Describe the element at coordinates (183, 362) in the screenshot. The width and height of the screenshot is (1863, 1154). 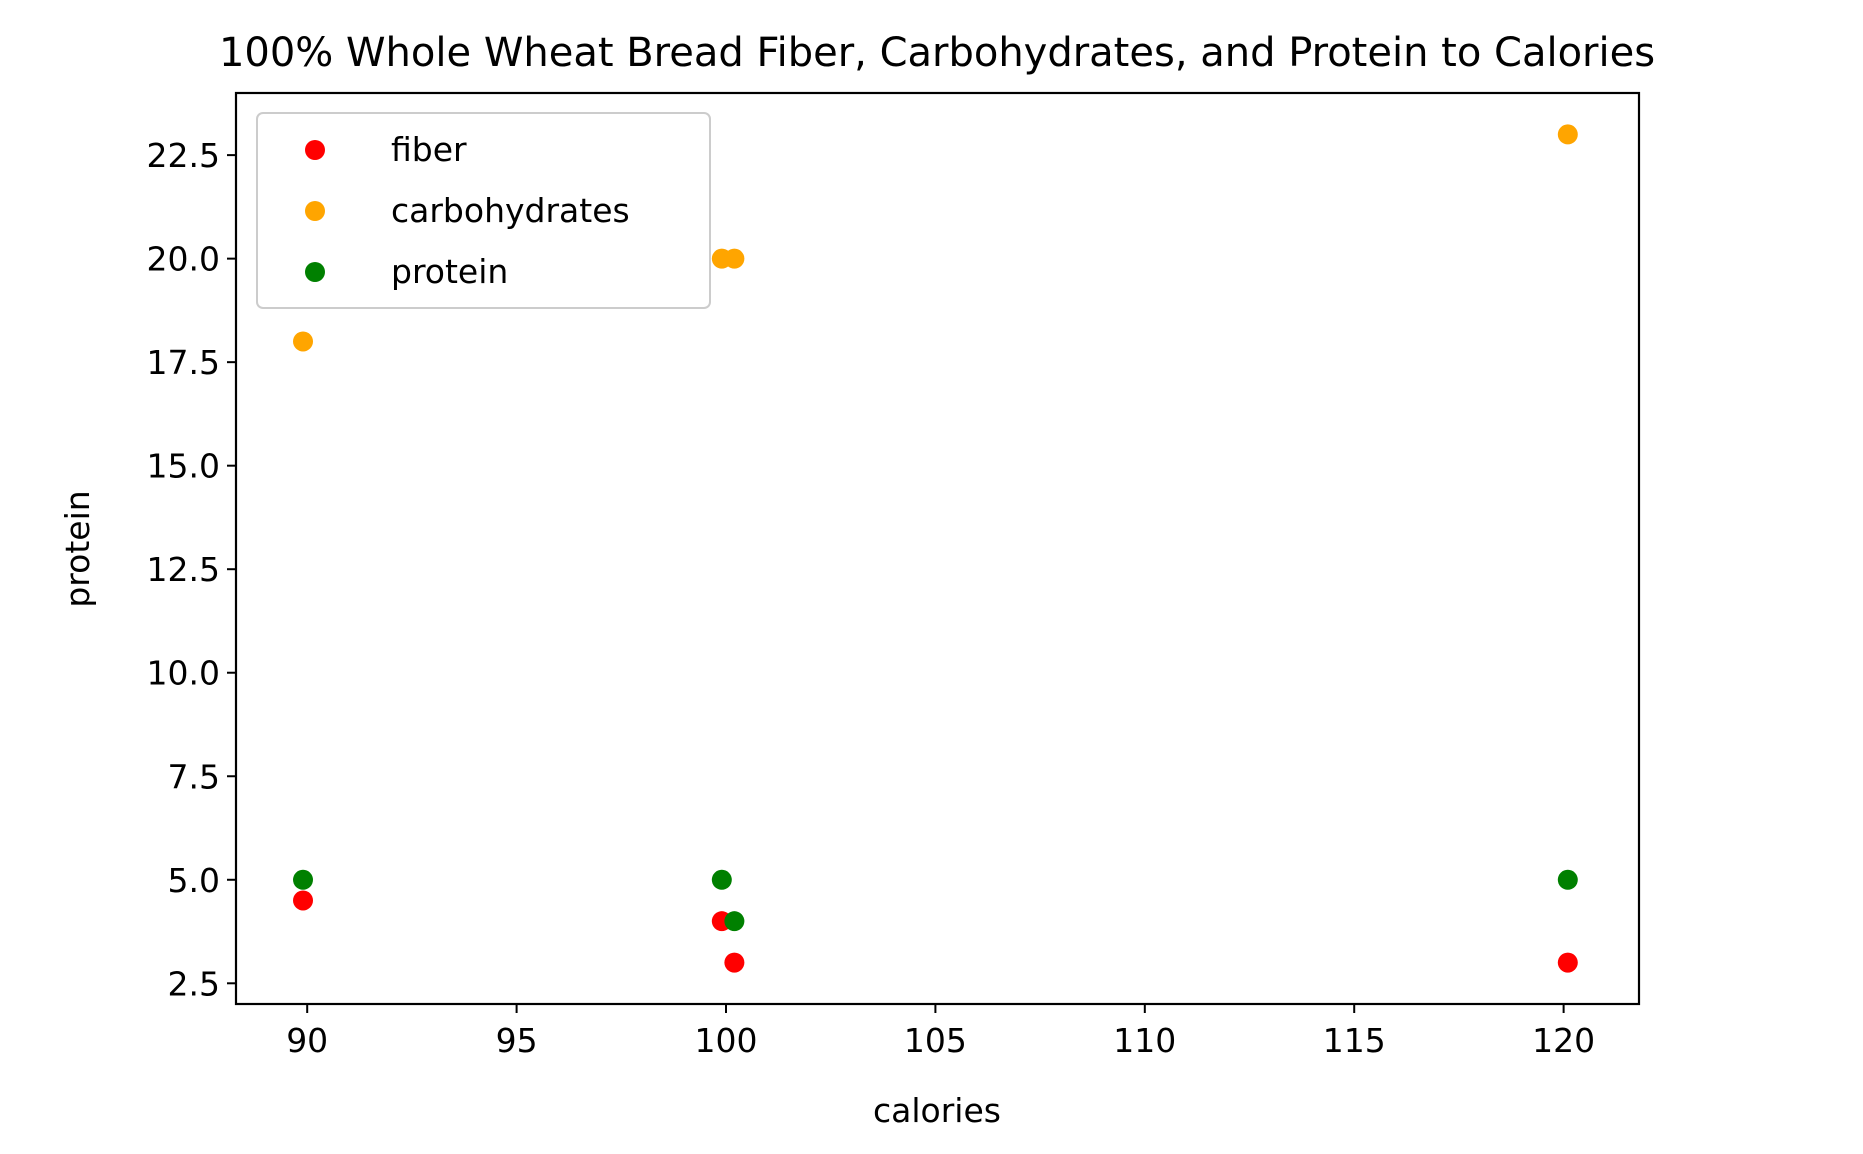
I see `y-tick-label: 17.5` at that location.